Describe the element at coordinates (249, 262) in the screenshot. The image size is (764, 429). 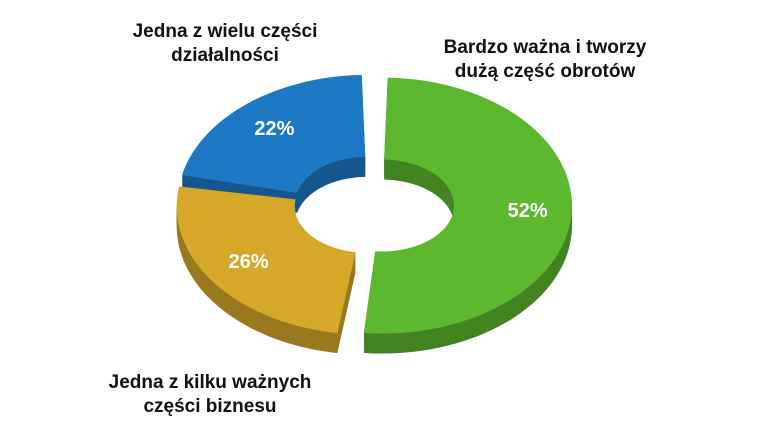
I see `value-label: 26%` at that location.